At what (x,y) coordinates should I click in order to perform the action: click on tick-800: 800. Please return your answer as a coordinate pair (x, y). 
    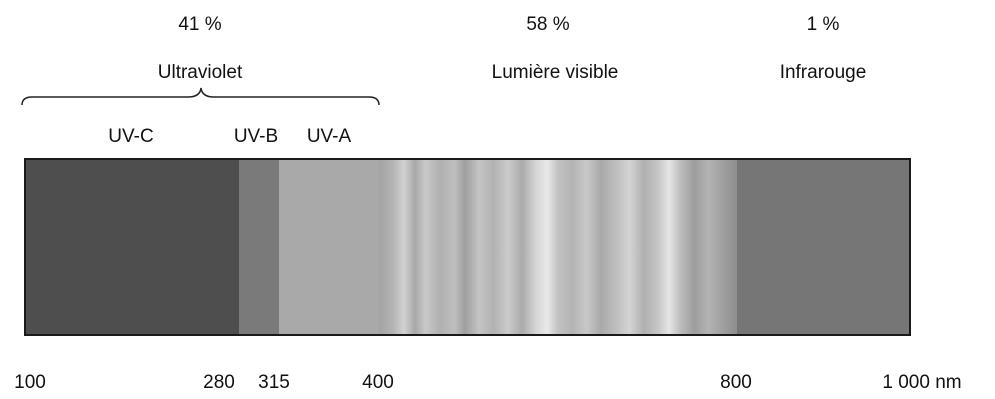
    Looking at the image, I should click on (736, 382).